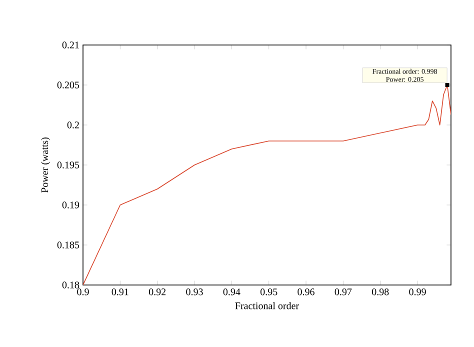 The image size is (474, 347). I want to click on x-axis-title: Fractional order, so click(267, 306).